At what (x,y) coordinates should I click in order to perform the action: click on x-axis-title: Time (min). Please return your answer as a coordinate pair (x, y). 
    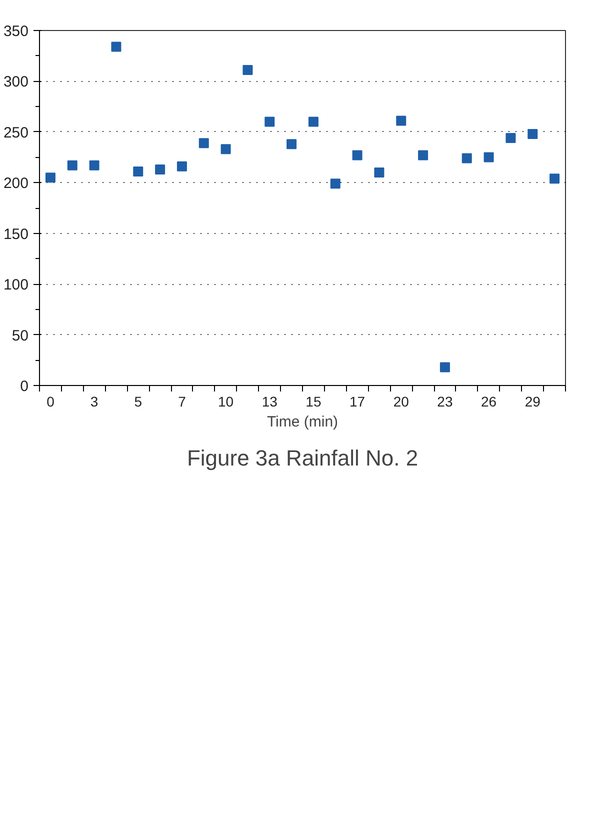
    Looking at the image, I should click on (302, 422).